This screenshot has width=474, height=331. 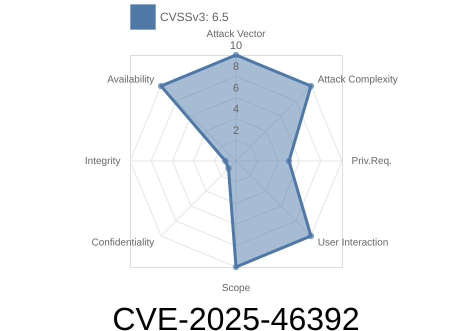 I want to click on spoke-label: Priv.Req., so click(x=372, y=161).